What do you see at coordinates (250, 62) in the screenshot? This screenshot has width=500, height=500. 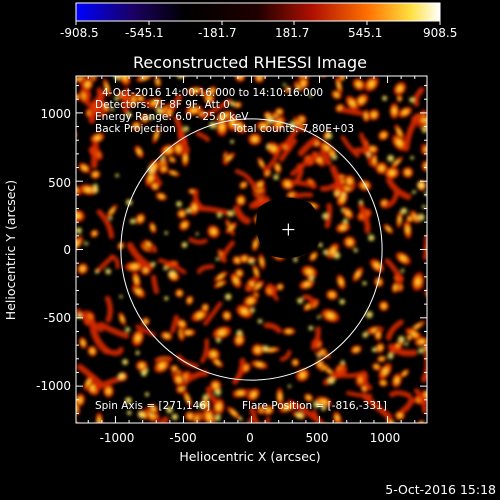 I see `plot-title: Reconstructed RHESSI Image` at bounding box center [250, 62].